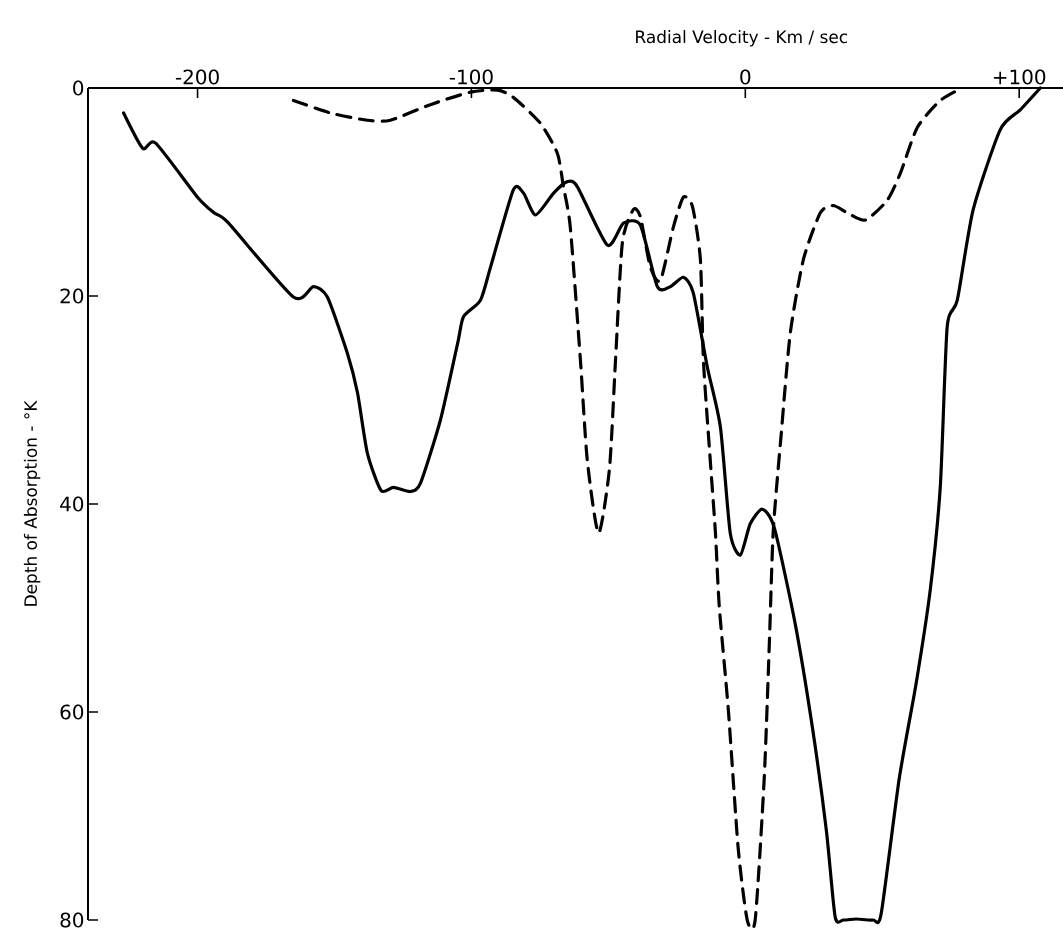  Describe the element at coordinates (72, 920) in the screenshot. I see `y-tick-label: 80` at that location.